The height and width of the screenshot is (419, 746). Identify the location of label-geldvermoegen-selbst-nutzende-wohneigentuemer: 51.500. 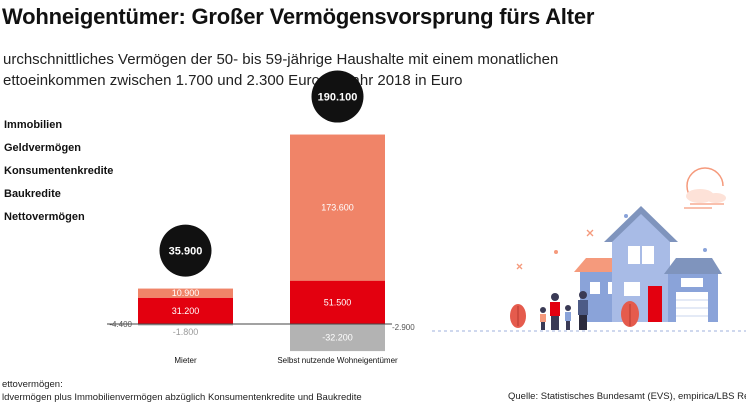
(338, 302).